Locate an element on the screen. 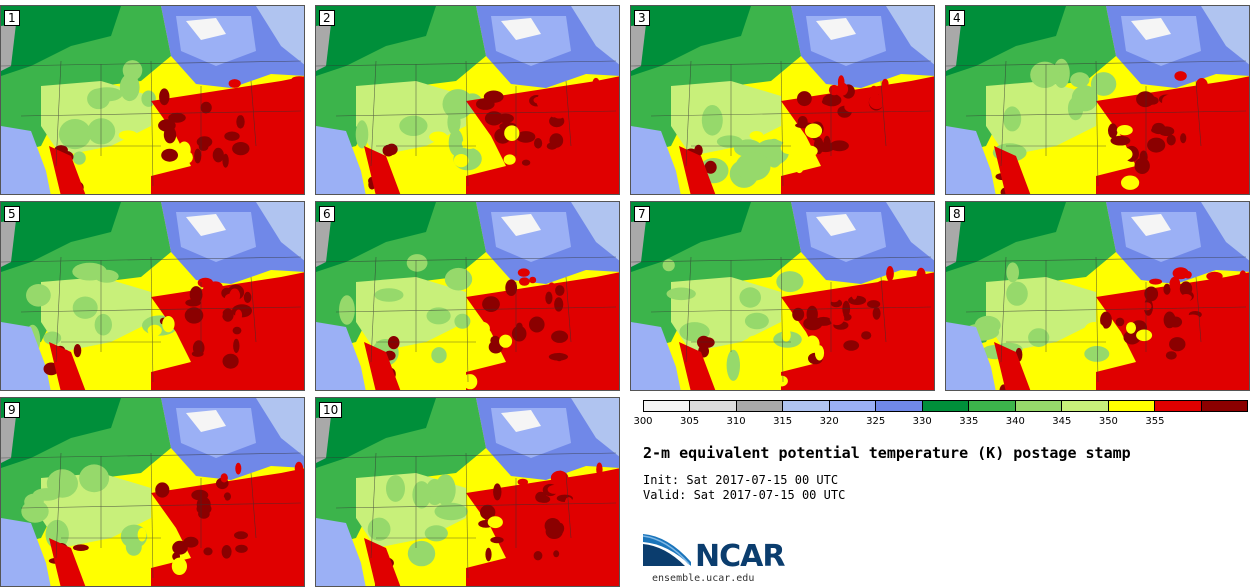  colorbar-tick-label: 330 is located at coordinates (922, 421).